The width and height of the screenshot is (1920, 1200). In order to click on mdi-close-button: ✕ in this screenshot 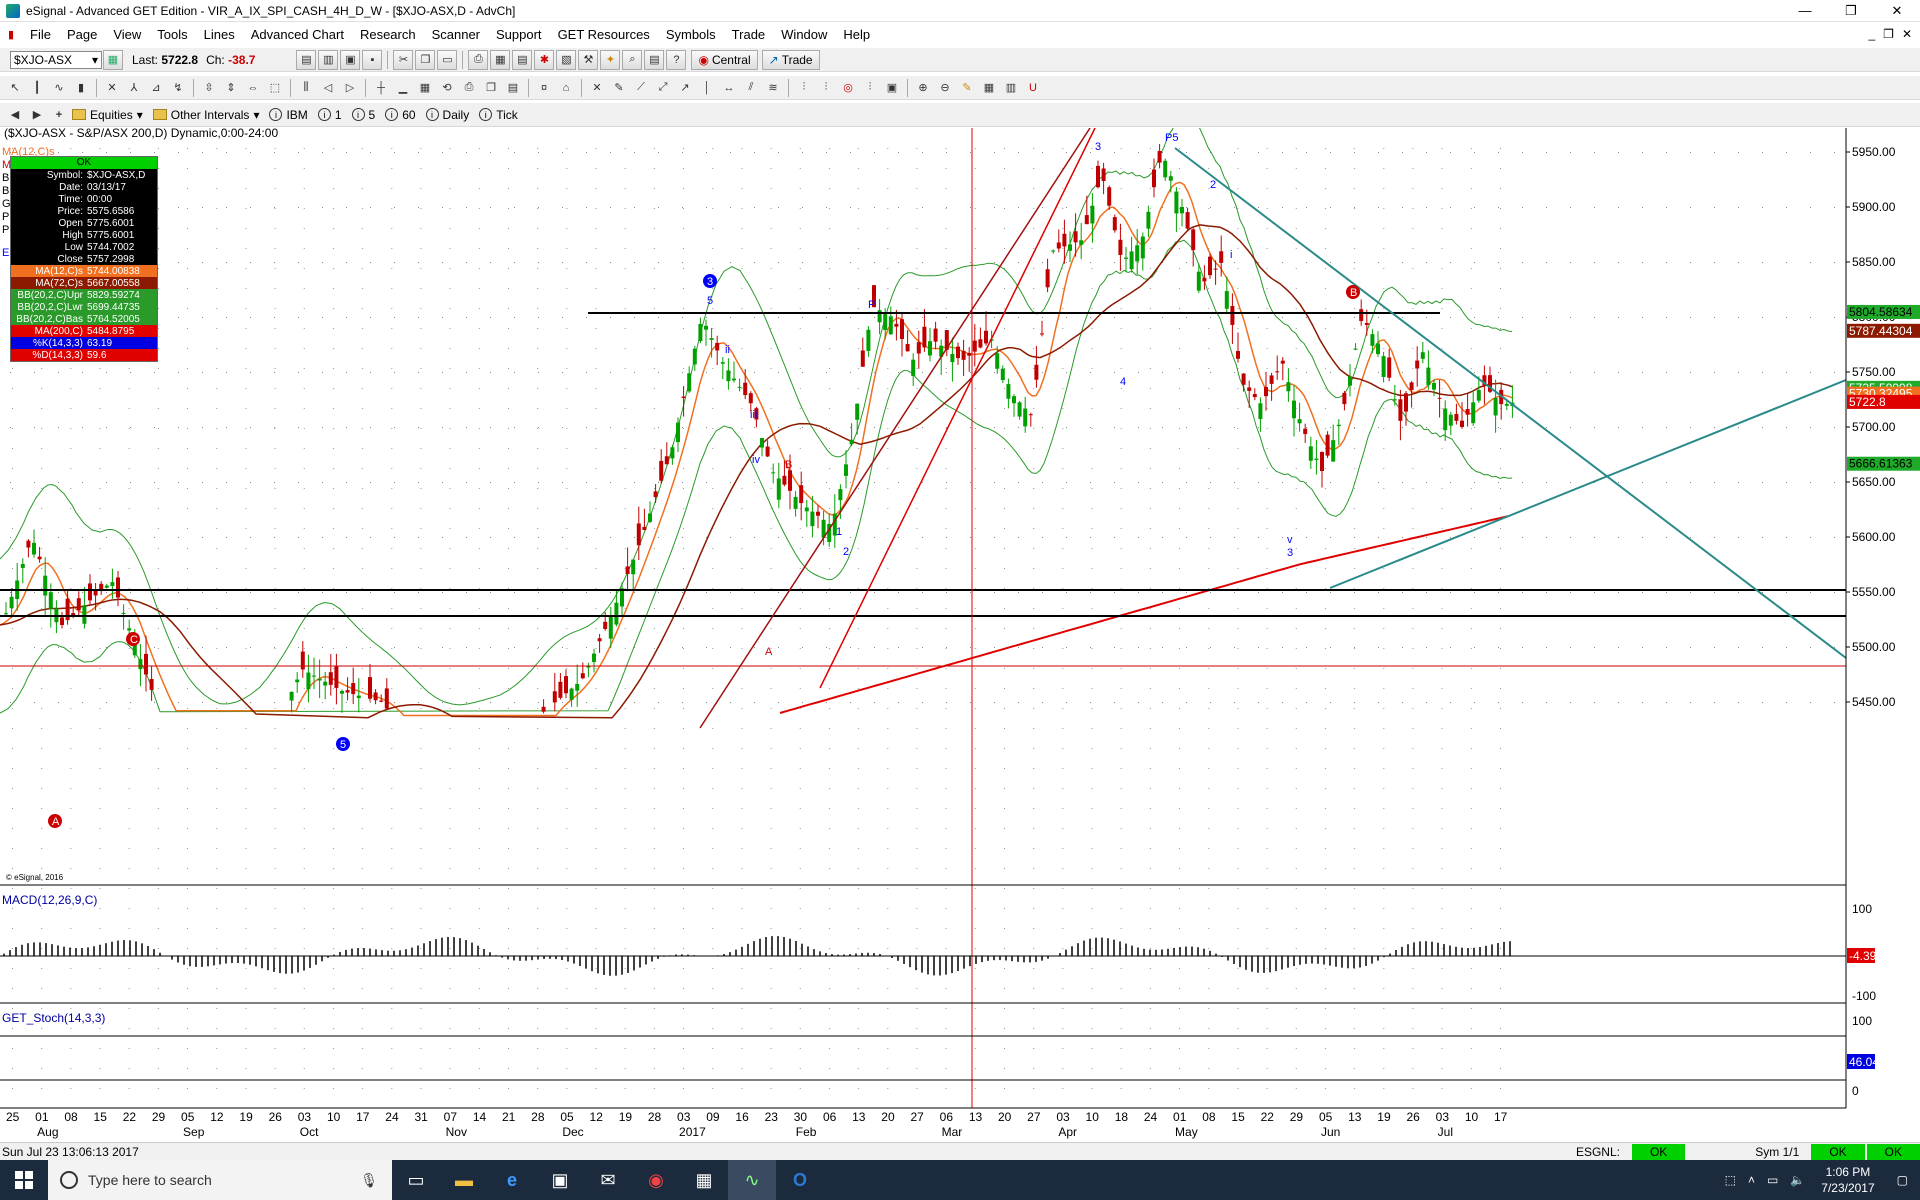, I will do `click(1906, 34)`.